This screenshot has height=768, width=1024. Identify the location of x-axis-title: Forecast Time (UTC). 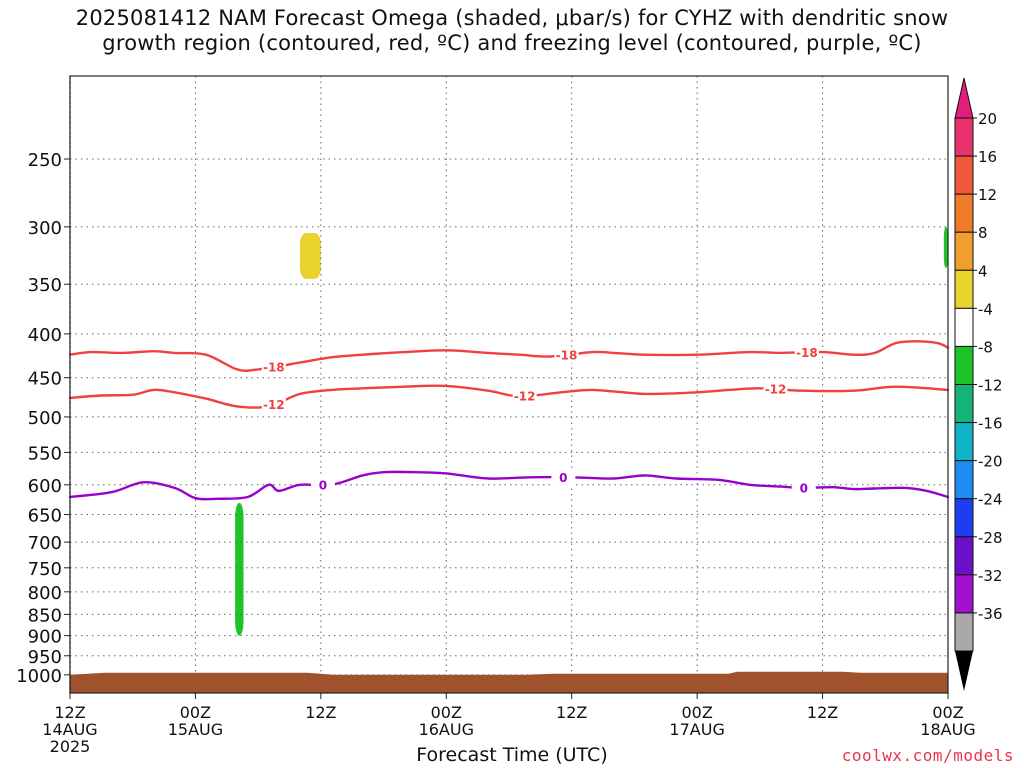
(512, 755).